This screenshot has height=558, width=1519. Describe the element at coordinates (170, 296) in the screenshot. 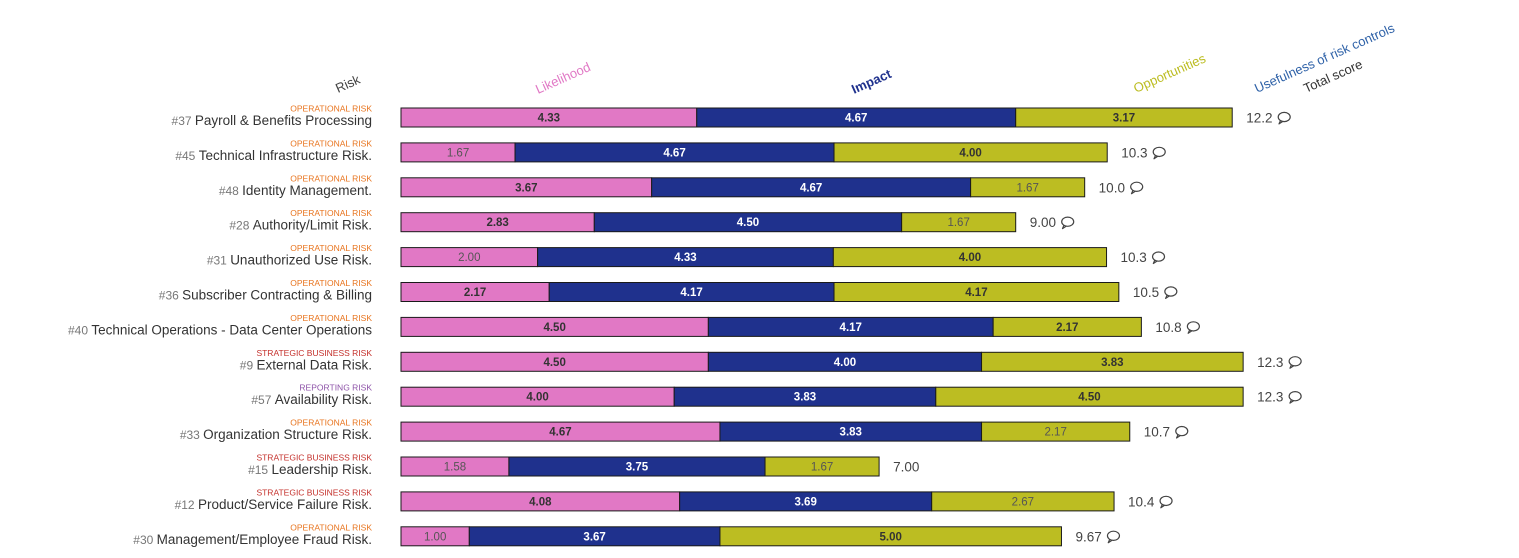

I see `risk-number: #36` at that location.